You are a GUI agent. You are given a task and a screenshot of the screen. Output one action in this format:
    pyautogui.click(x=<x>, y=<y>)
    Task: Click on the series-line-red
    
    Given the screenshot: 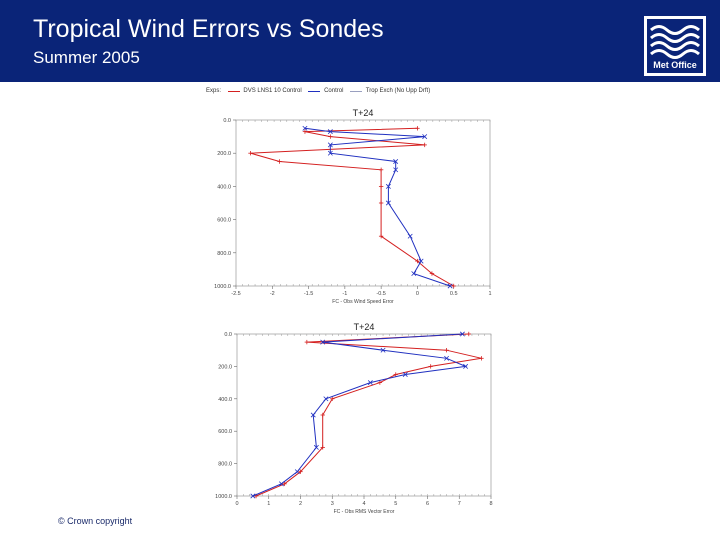 What is the action you would take?
    pyautogui.click(x=352, y=207)
    